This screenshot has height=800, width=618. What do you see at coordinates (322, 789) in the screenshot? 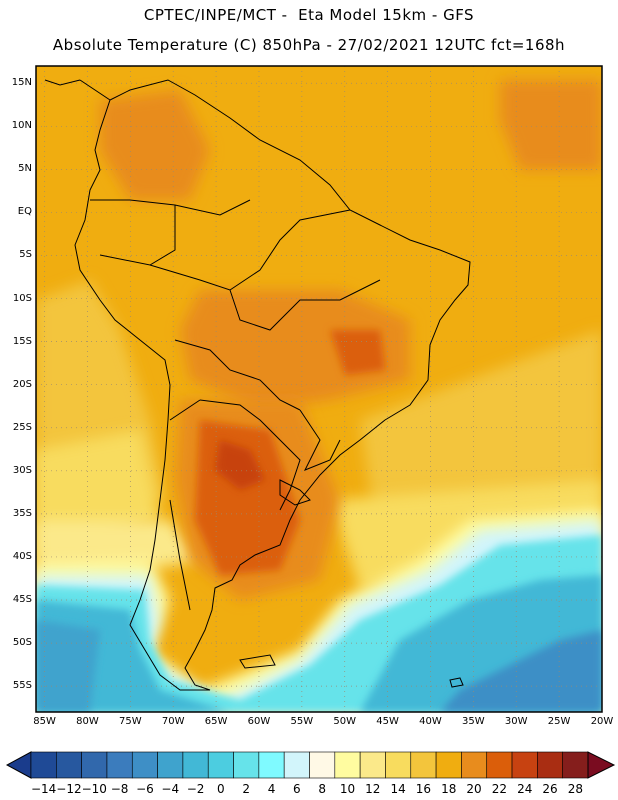
I see `colorbar-label: 8` at bounding box center [322, 789].